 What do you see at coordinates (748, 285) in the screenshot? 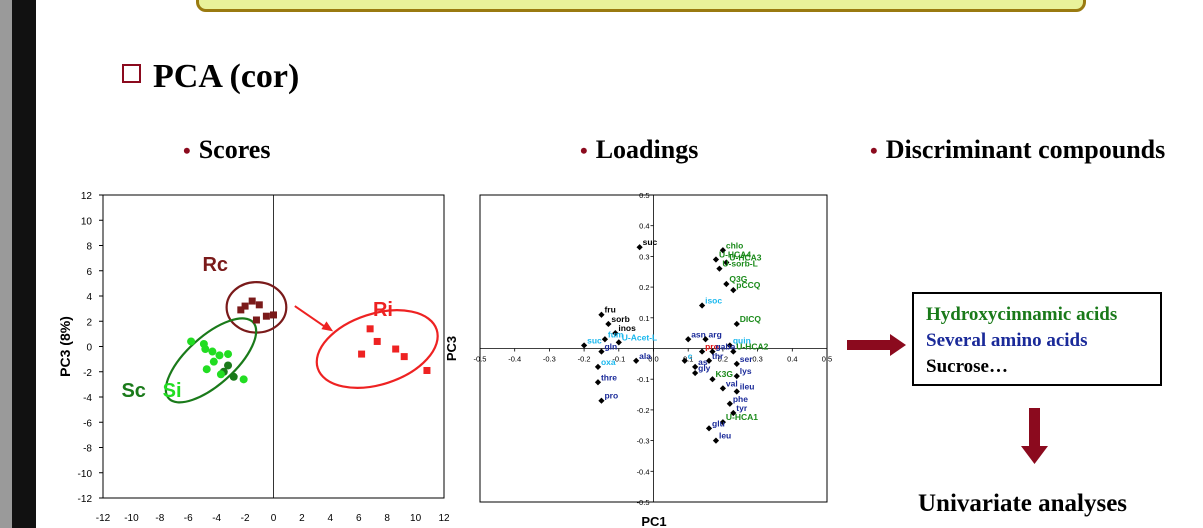
I see `loadings-point-label: pCCQ` at bounding box center [748, 285].